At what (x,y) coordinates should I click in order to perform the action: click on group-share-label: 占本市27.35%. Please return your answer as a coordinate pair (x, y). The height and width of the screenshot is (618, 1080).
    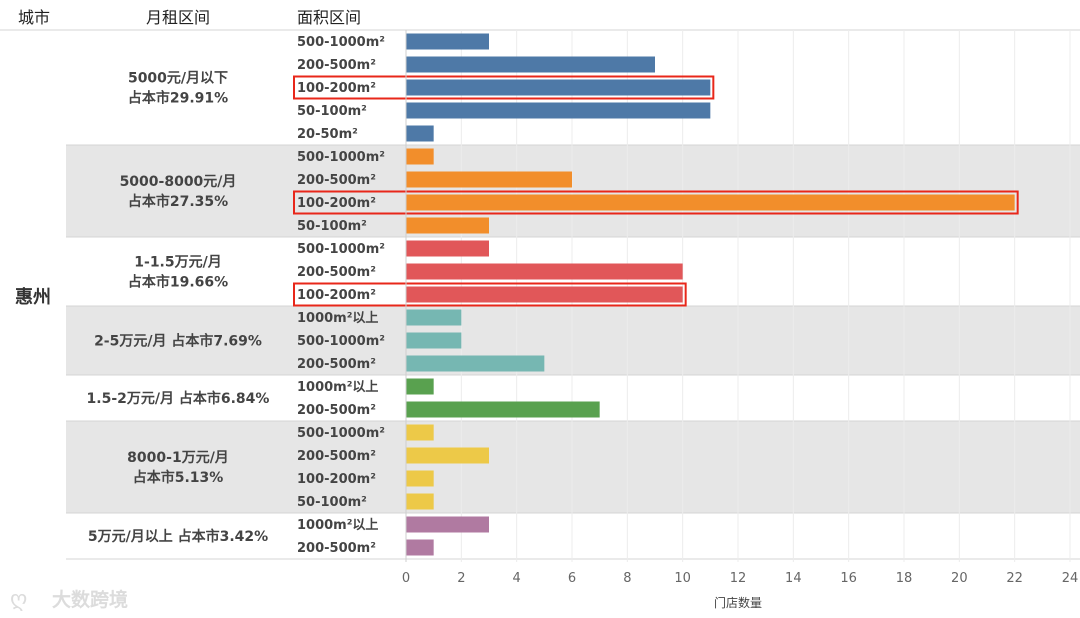
    Looking at the image, I should click on (178, 201).